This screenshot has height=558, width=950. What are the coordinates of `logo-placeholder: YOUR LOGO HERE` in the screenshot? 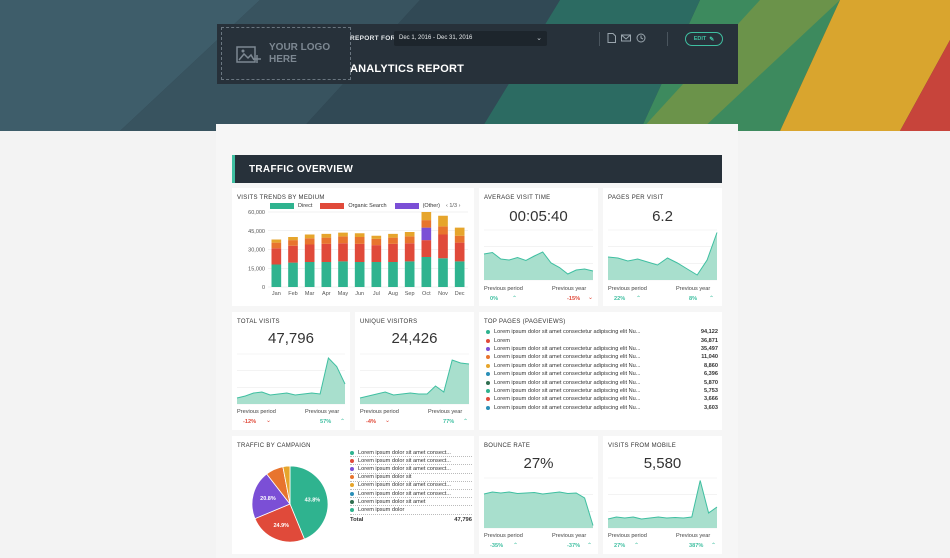 It's located at (286, 53).